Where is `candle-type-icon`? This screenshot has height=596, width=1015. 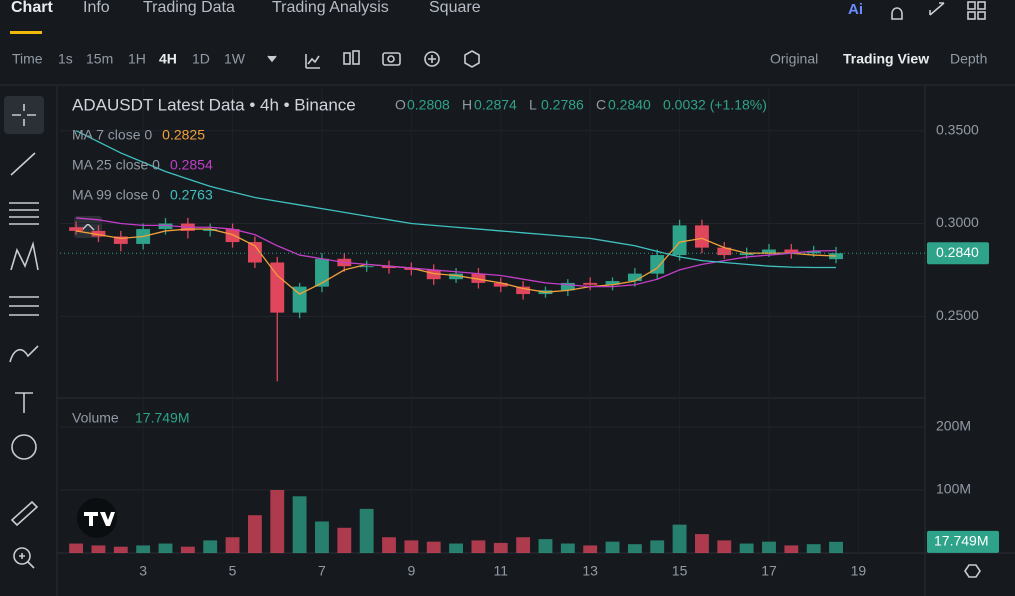
candle-type-icon is located at coordinates (347, 58).